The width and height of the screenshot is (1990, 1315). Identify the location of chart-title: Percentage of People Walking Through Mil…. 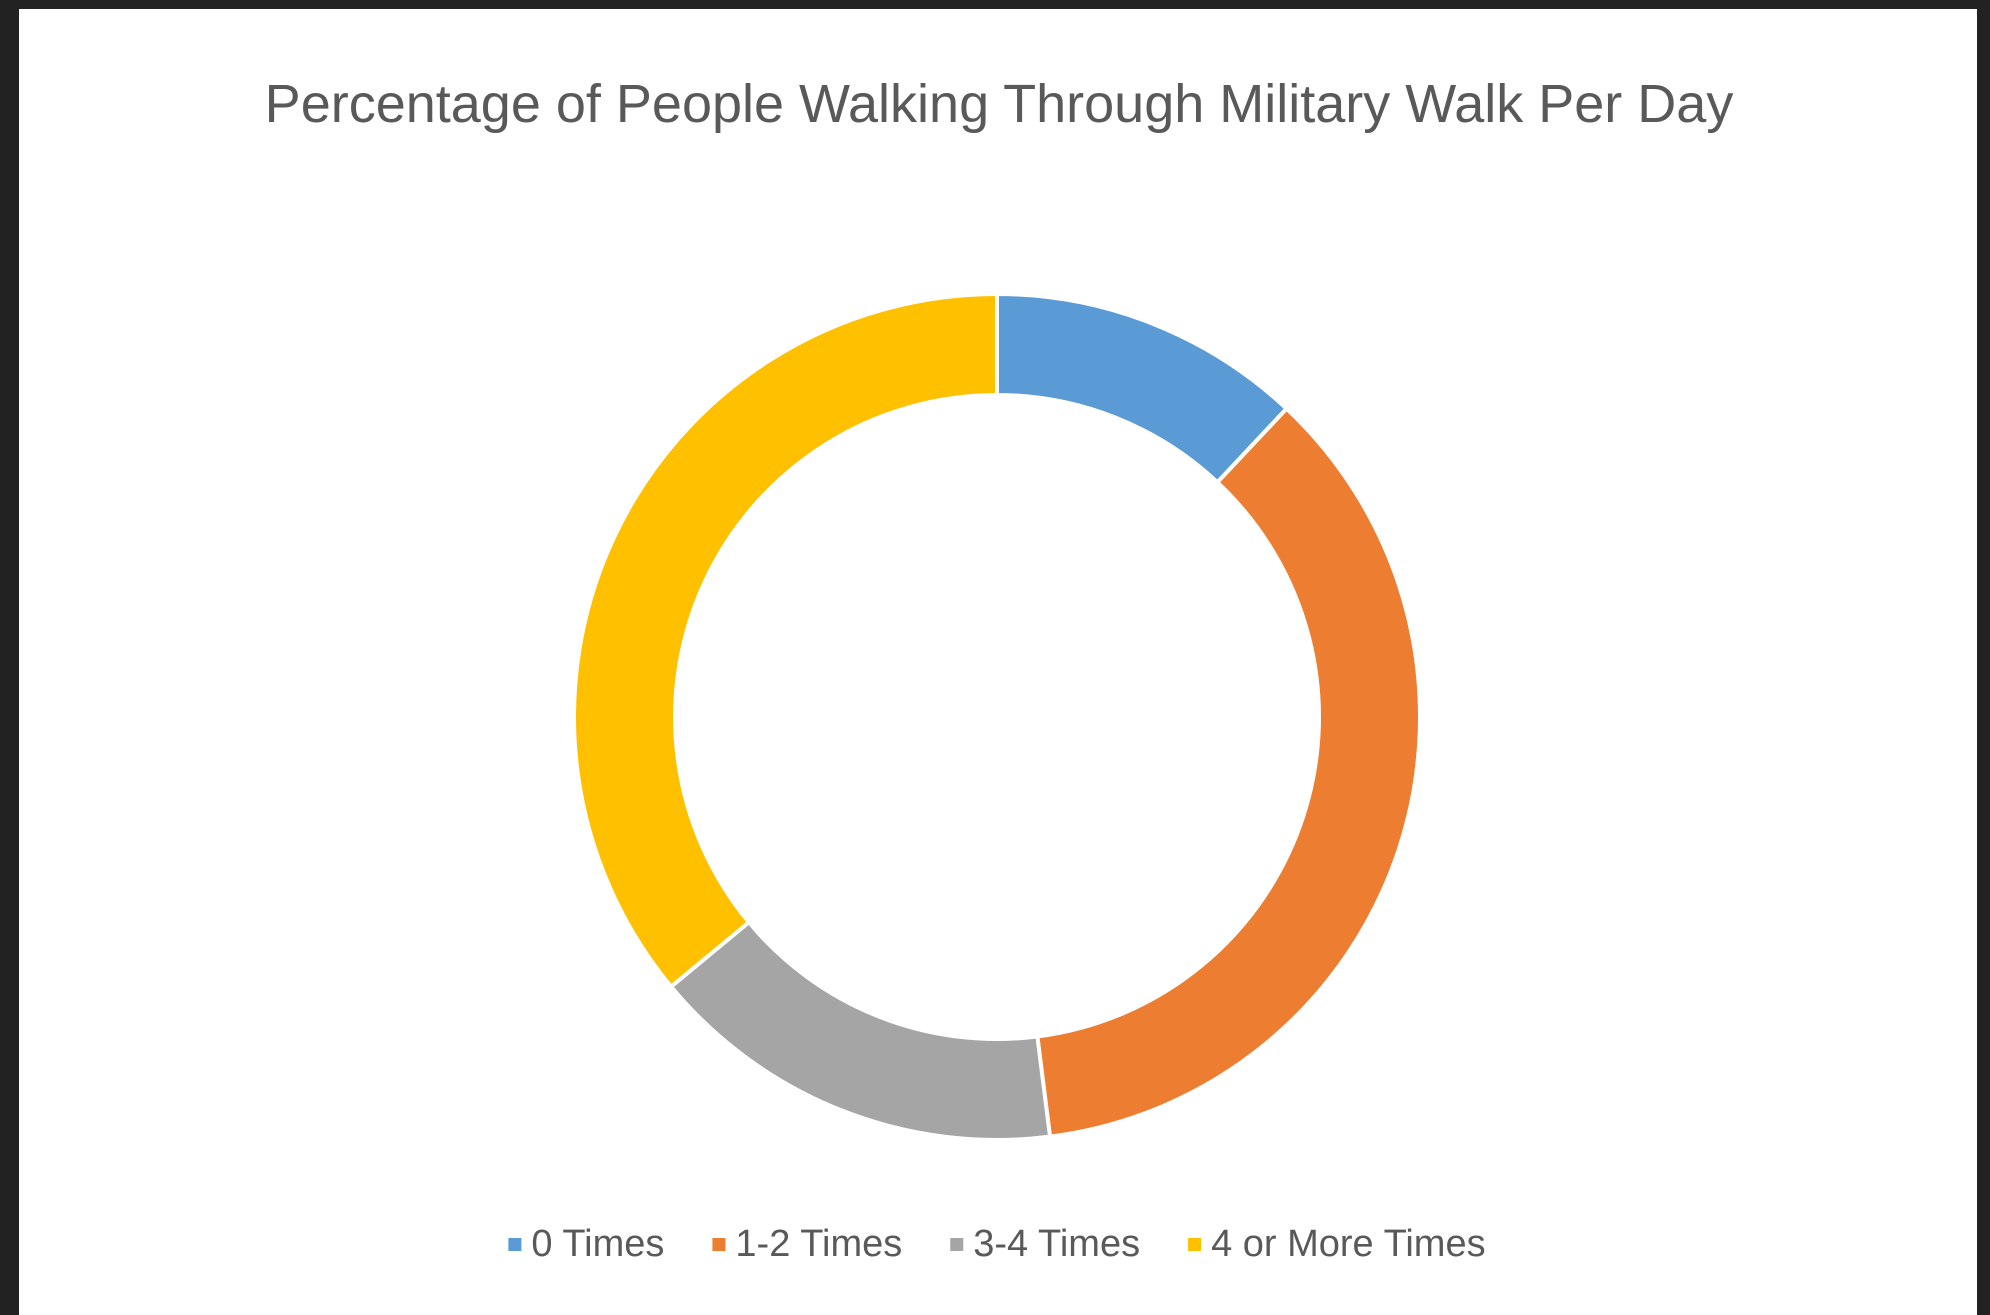
(999, 104).